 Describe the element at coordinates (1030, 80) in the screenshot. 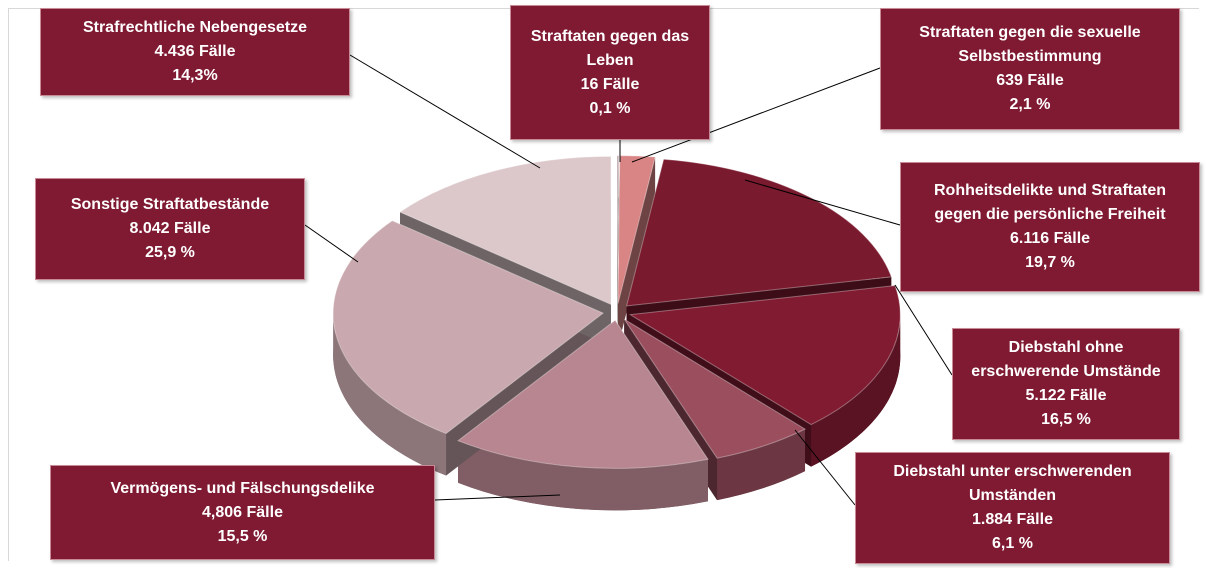

I see `label-count: 639 Fälle` at that location.